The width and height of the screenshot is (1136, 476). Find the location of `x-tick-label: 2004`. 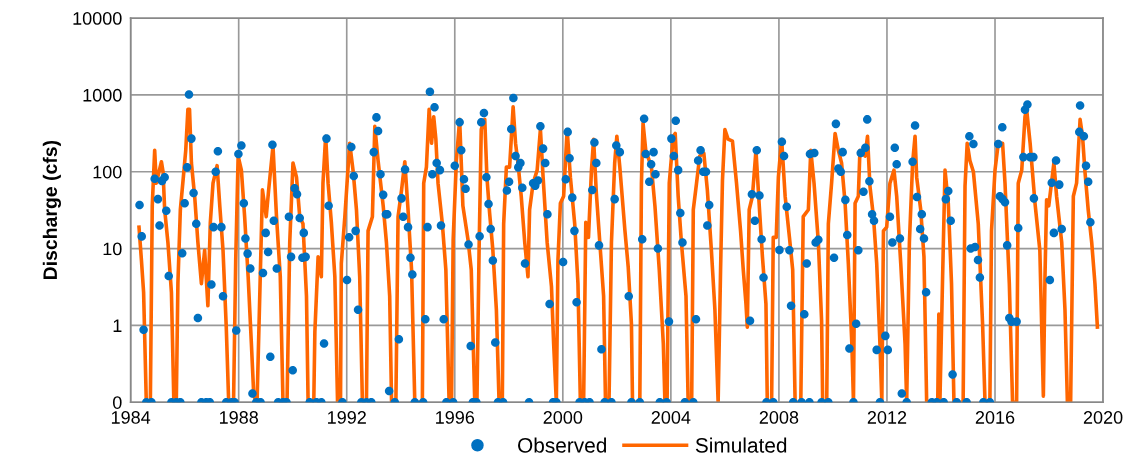

x-tick-label: 2004 is located at coordinates (671, 417).